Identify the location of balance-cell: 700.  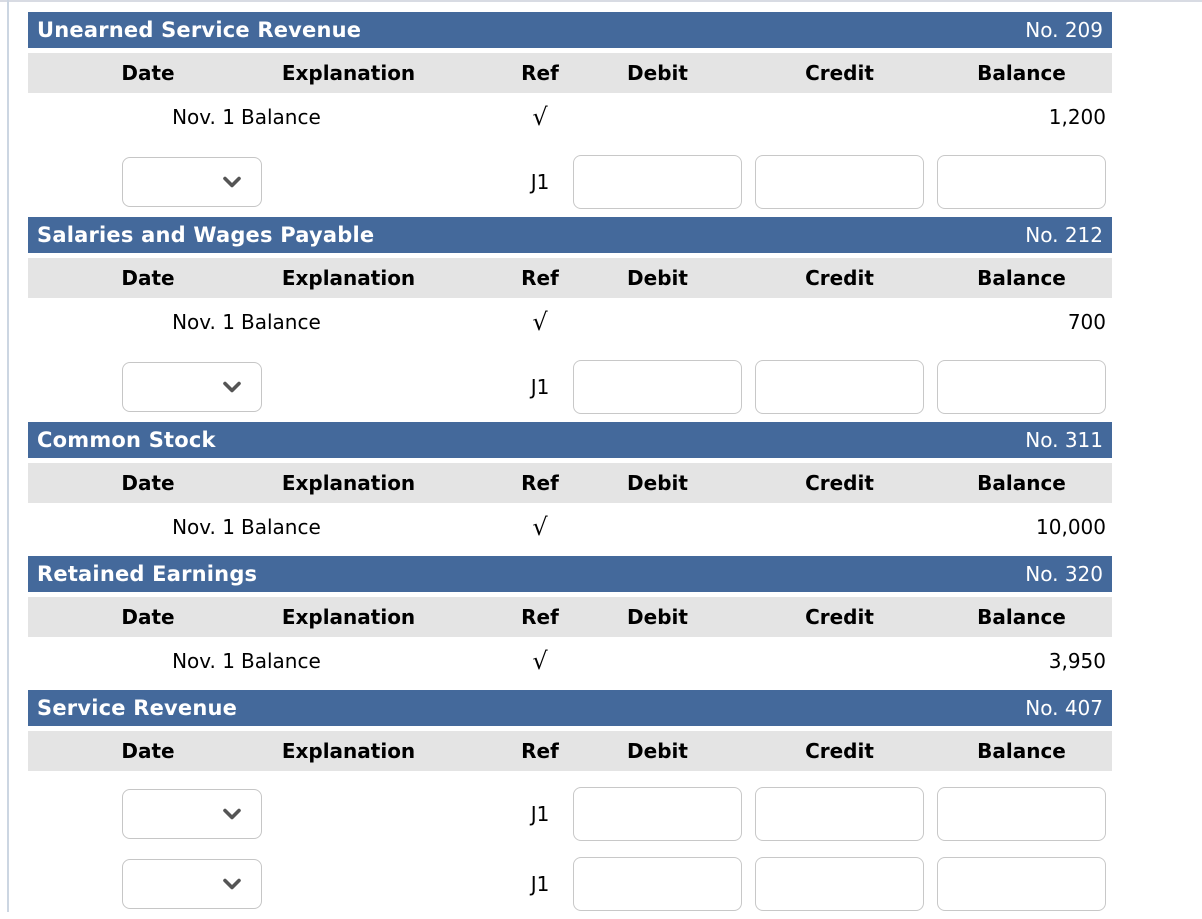
(1086, 322).